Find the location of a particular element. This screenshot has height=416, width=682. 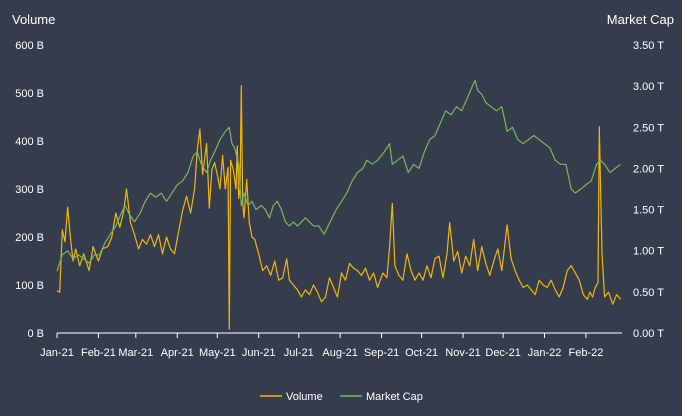

x-tick-label: Feb-21 is located at coordinates (98, 353).